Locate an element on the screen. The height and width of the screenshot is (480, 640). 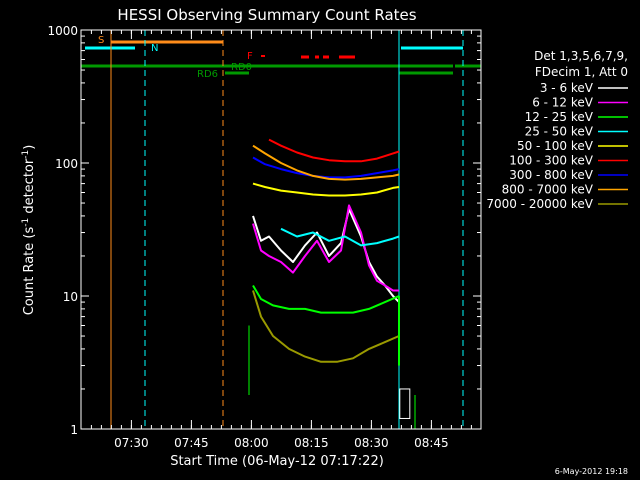
x-tick-label: 07:45 is located at coordinates (191, 443).